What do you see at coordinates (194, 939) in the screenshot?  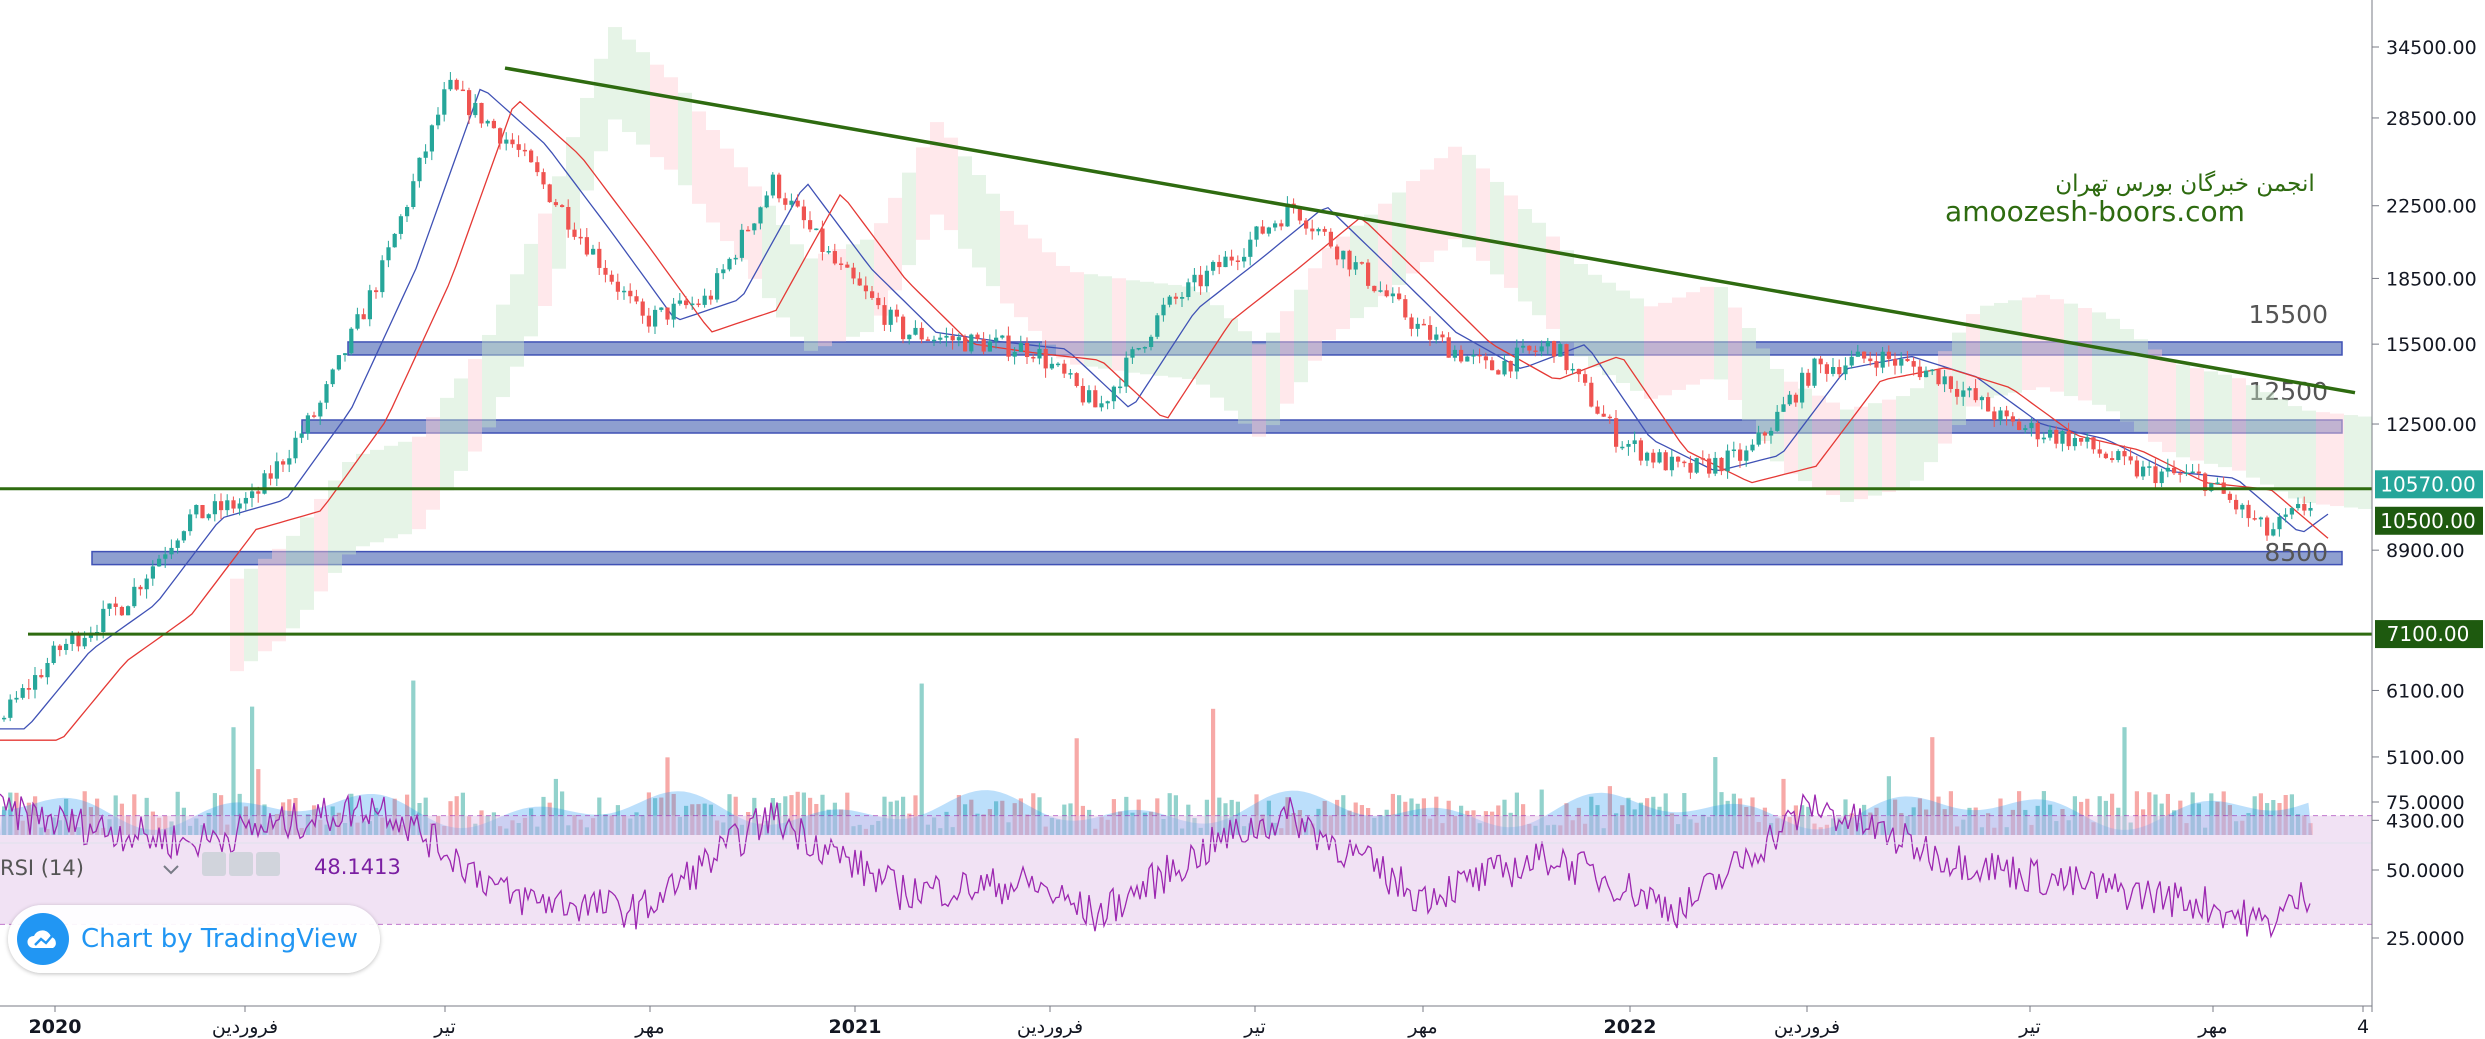 I see `tradingview-logo: Chart by TradingView` at bounding box center [194, 939].